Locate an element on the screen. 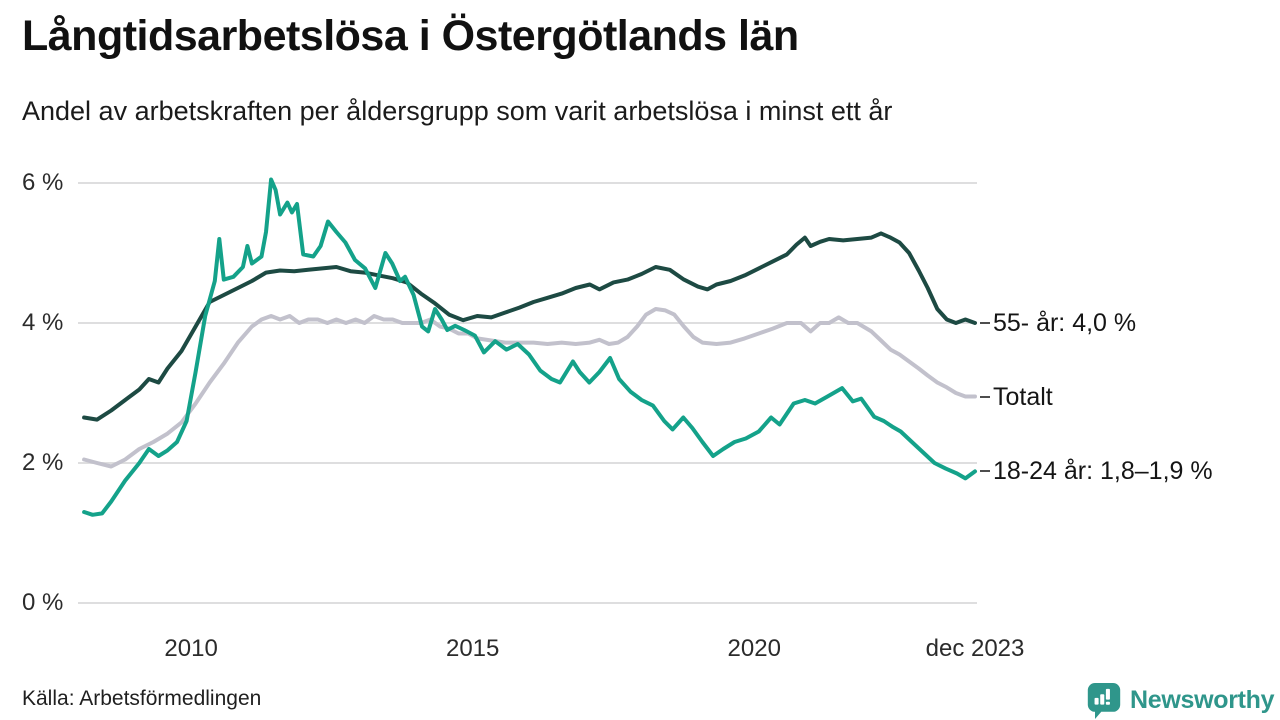 This screenshot has width=1280, height=720. x-tick-label: 2015 is located at coordinates (472, 648).